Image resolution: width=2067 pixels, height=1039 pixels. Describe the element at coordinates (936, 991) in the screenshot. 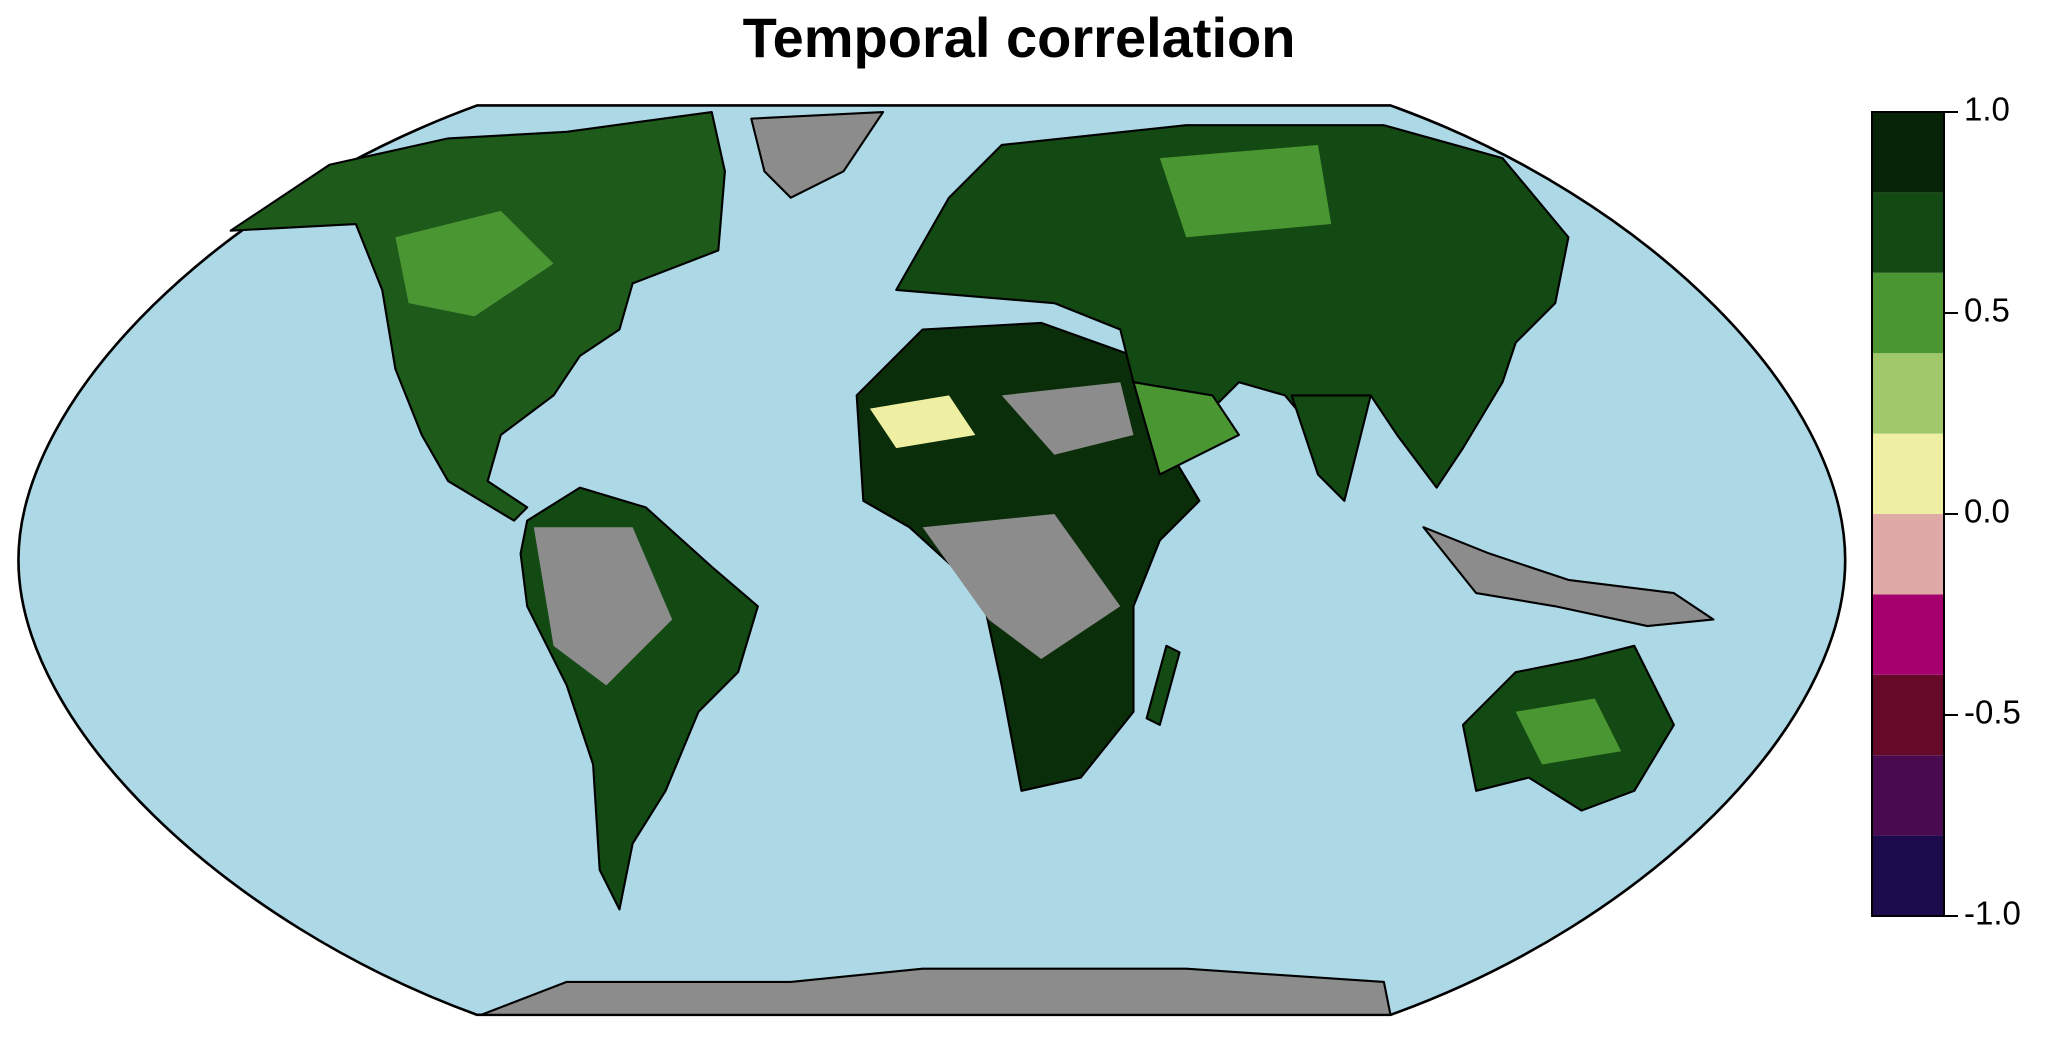

I see `antarctica` at that location.